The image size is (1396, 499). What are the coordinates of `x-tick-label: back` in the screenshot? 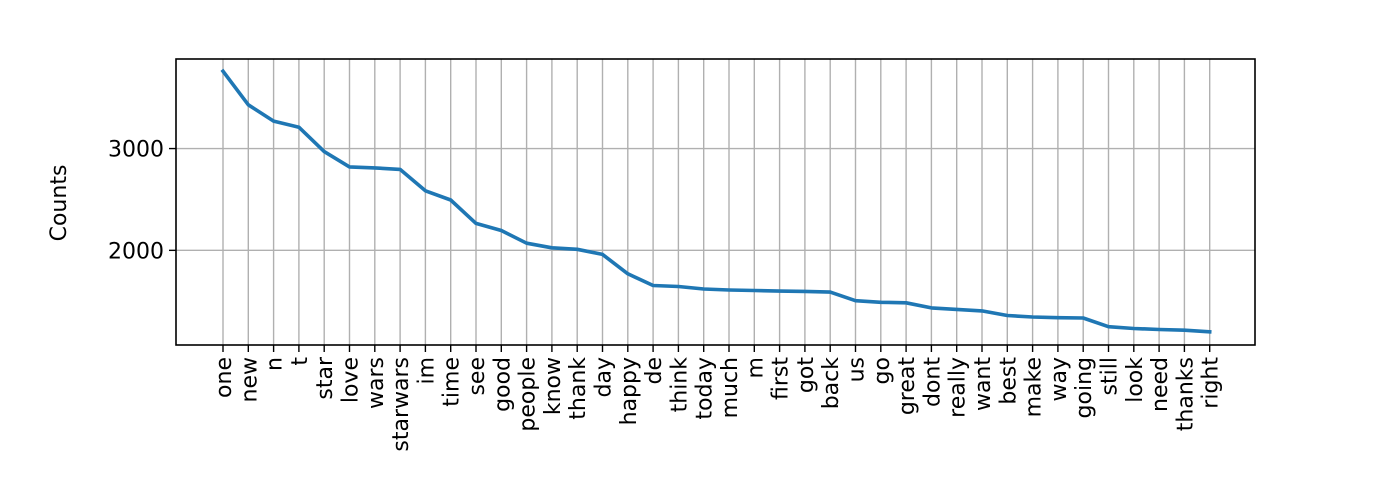 It's located at (831, 383).